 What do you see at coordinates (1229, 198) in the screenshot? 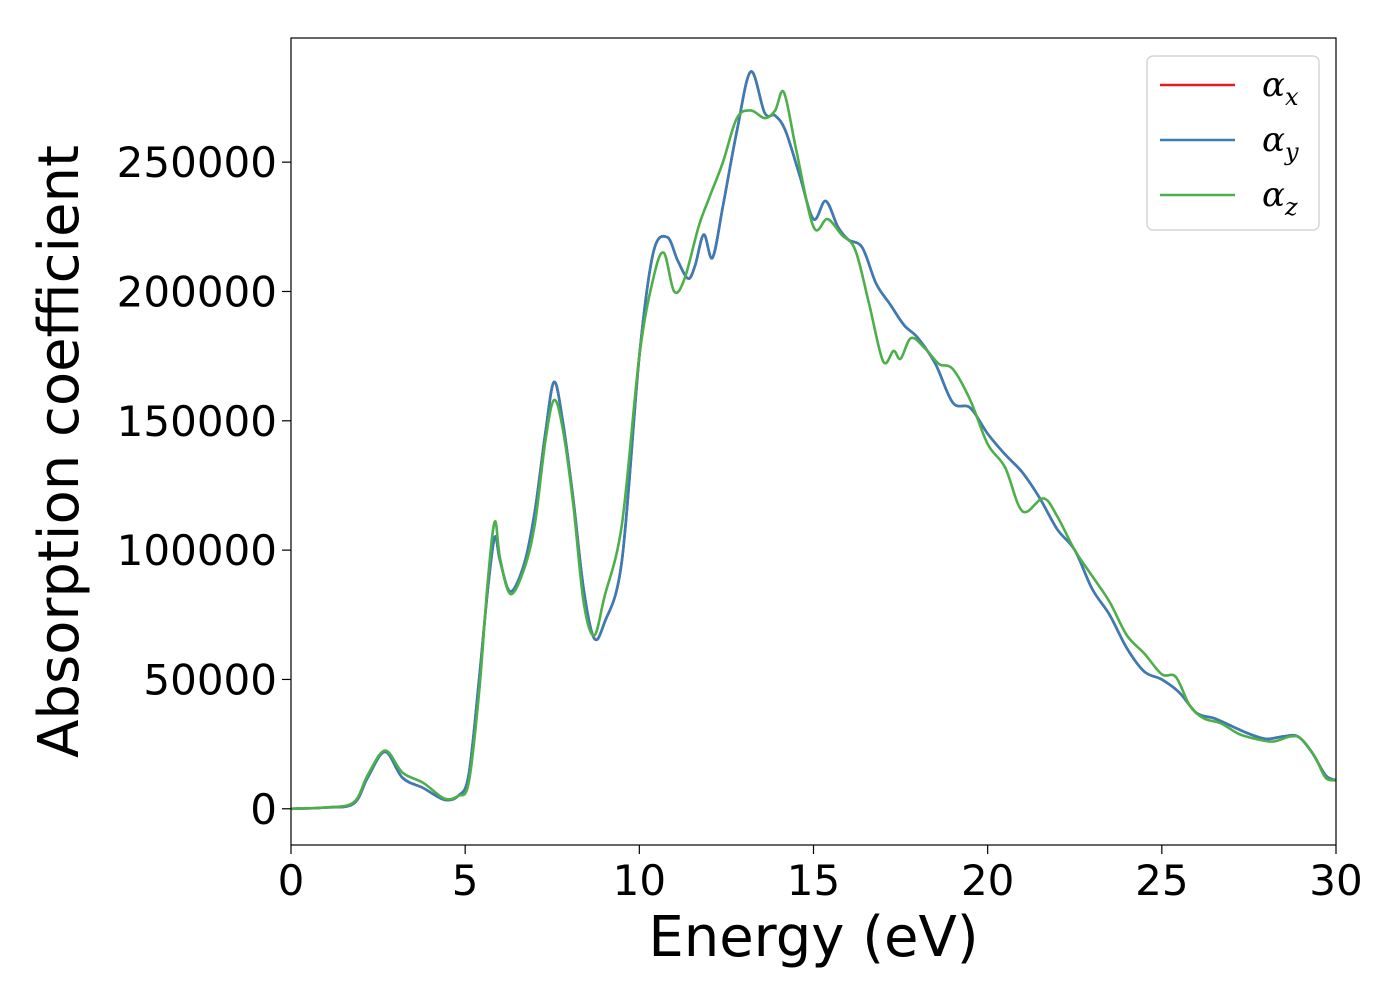
I see `legend-item-alpha-z: αz` at bounding box center [1229, 198].